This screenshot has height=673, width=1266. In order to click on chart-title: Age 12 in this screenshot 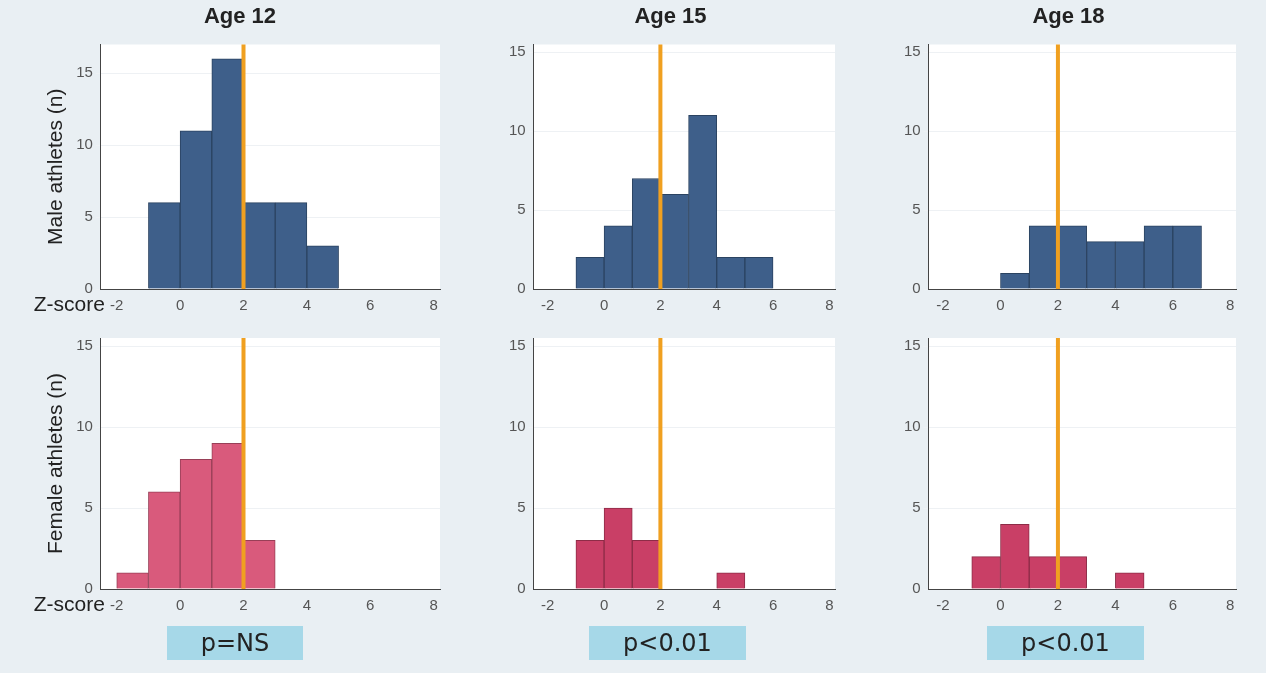, I will do `click(240, 16)`.